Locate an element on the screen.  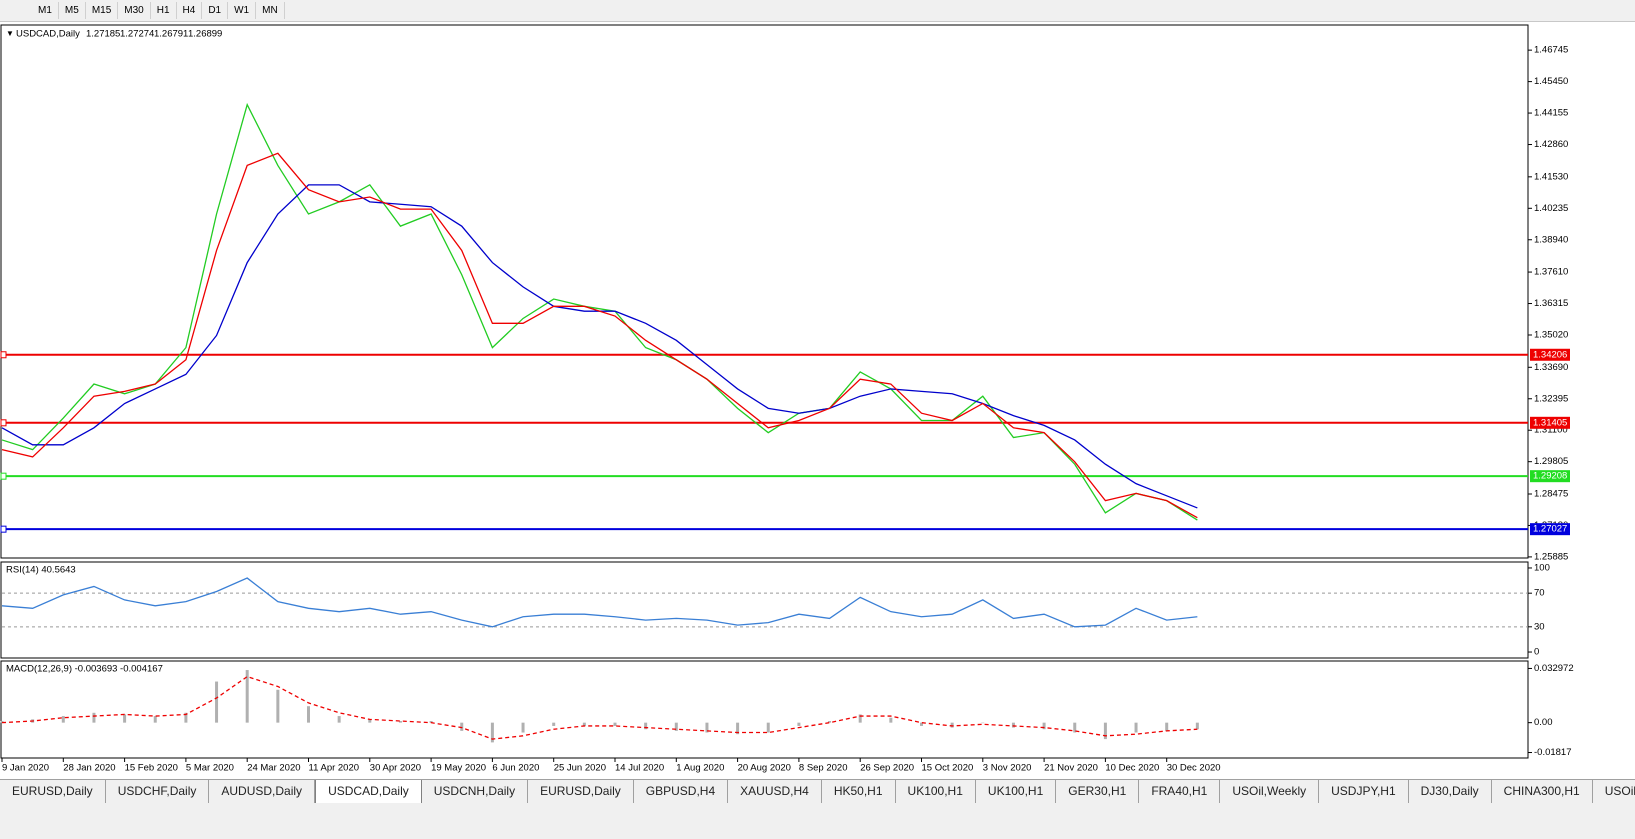
y-tick-label: 1.31100 is located at coordinates (1551, 430).